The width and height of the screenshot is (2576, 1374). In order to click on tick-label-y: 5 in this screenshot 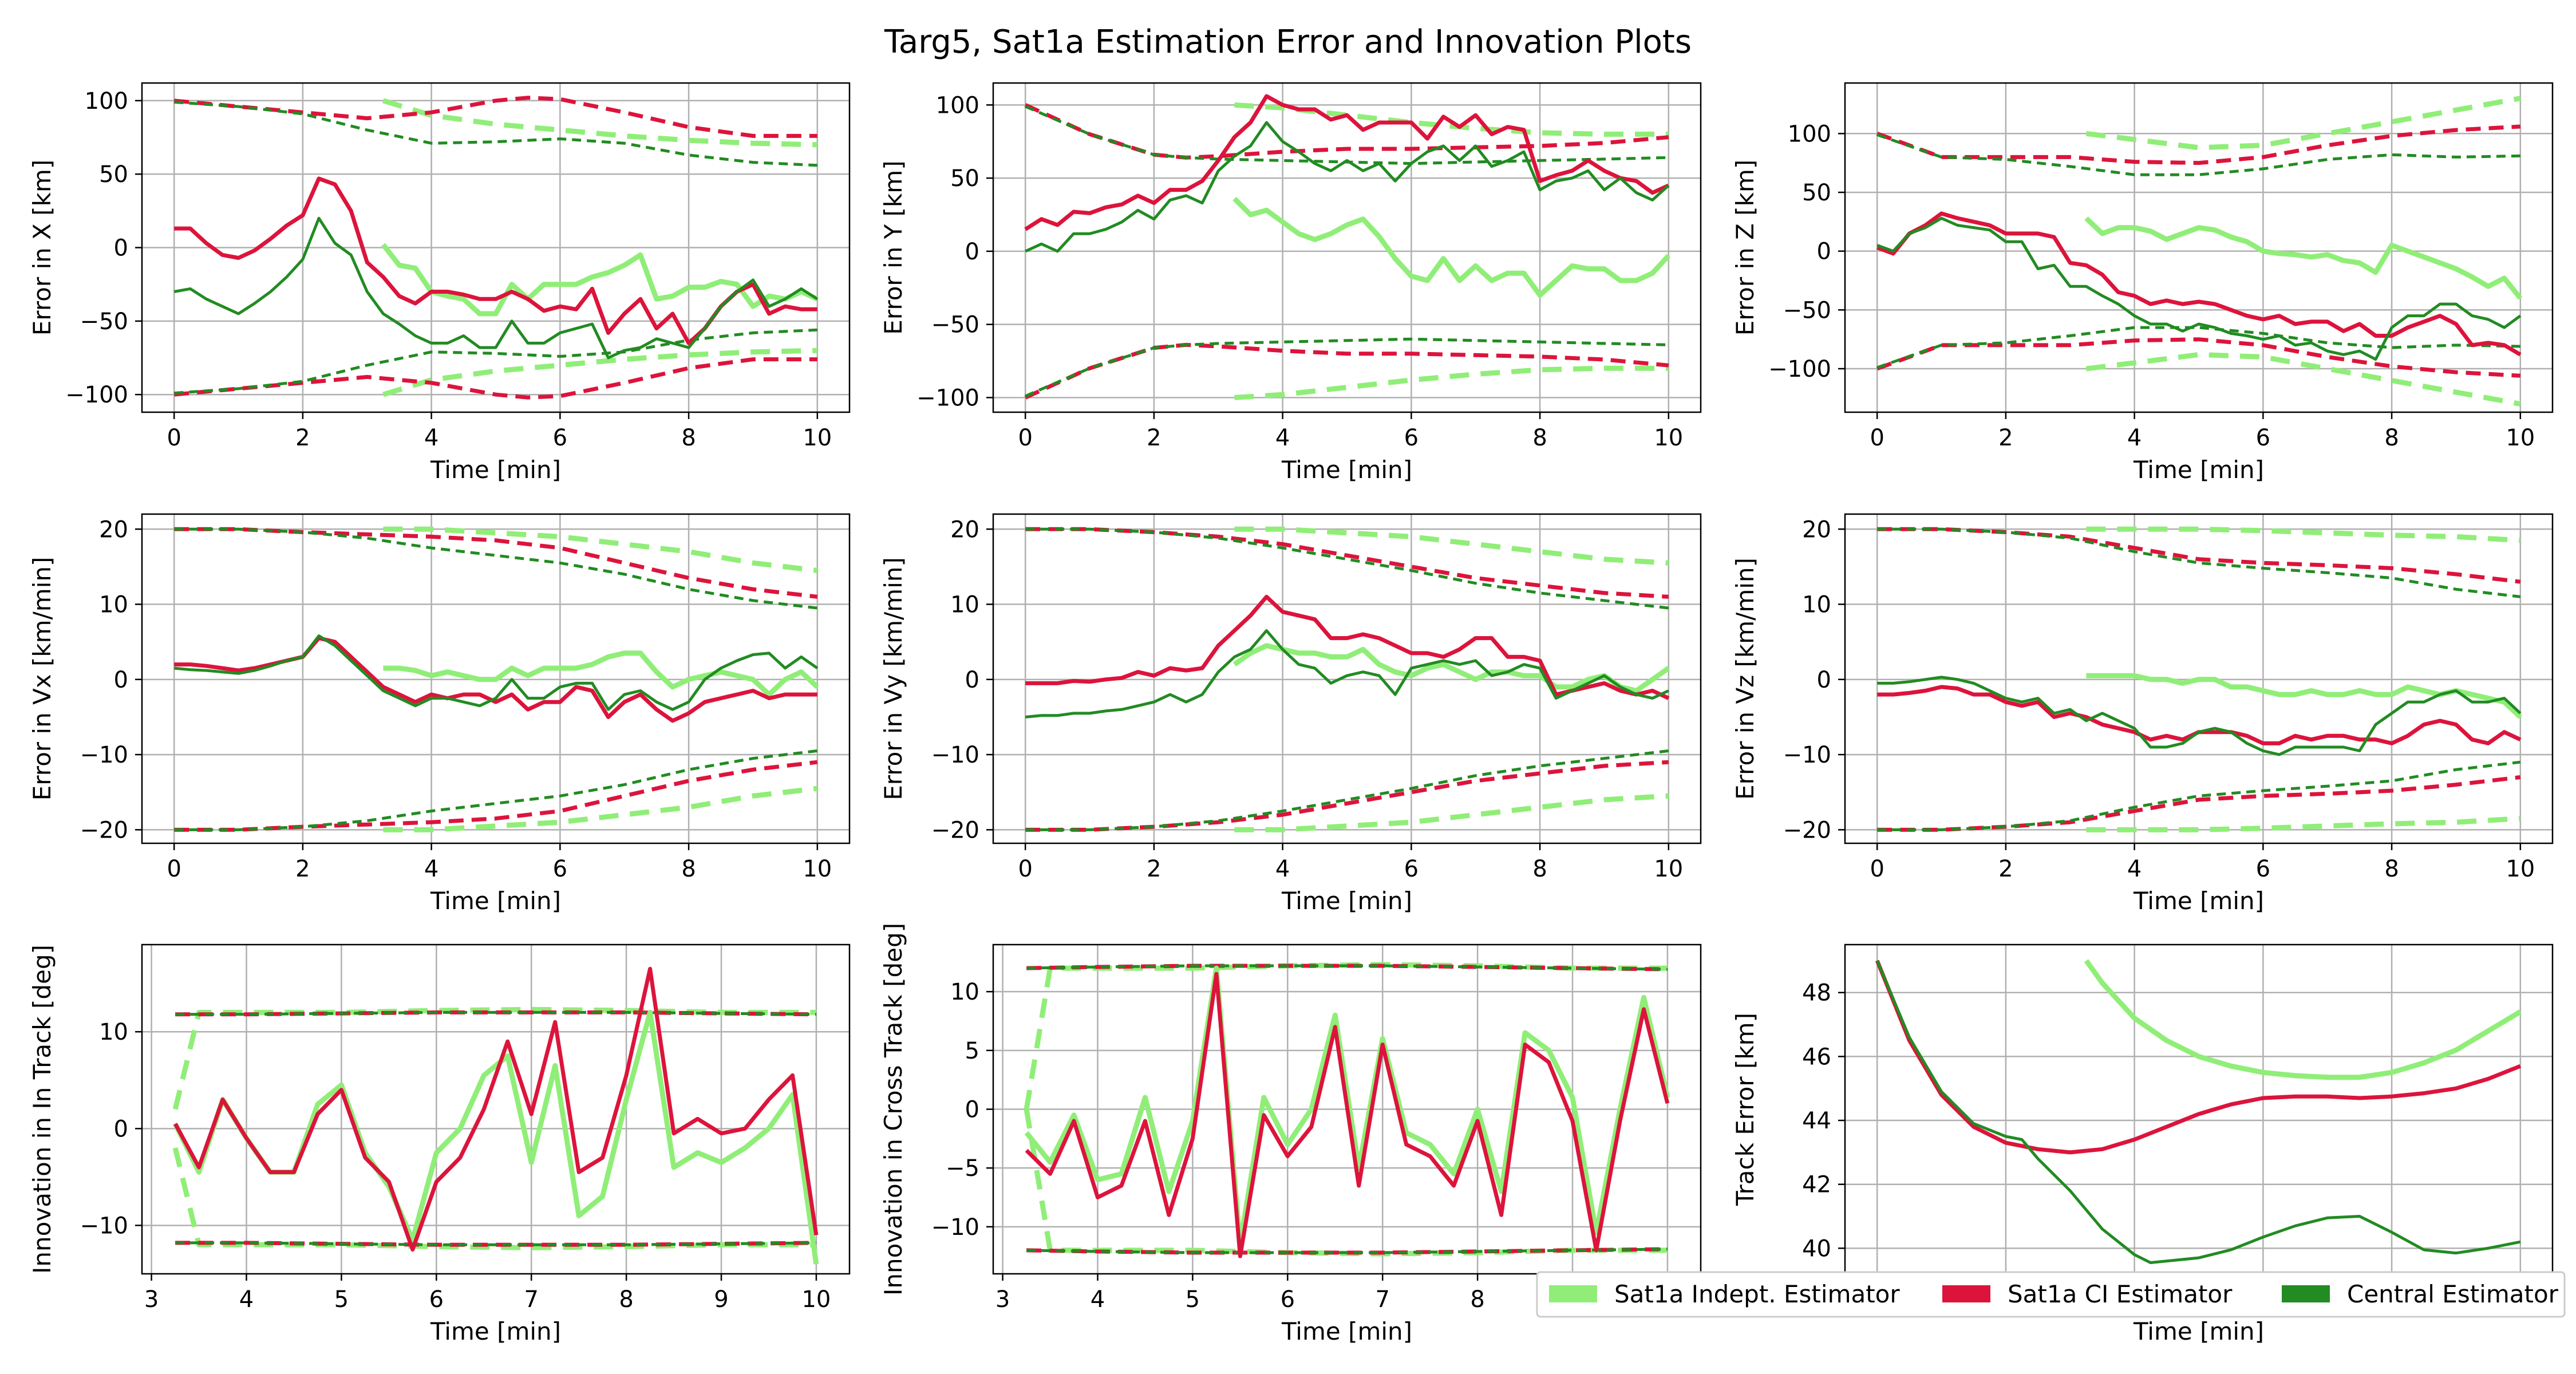, I will do `click(972, 1051)`.